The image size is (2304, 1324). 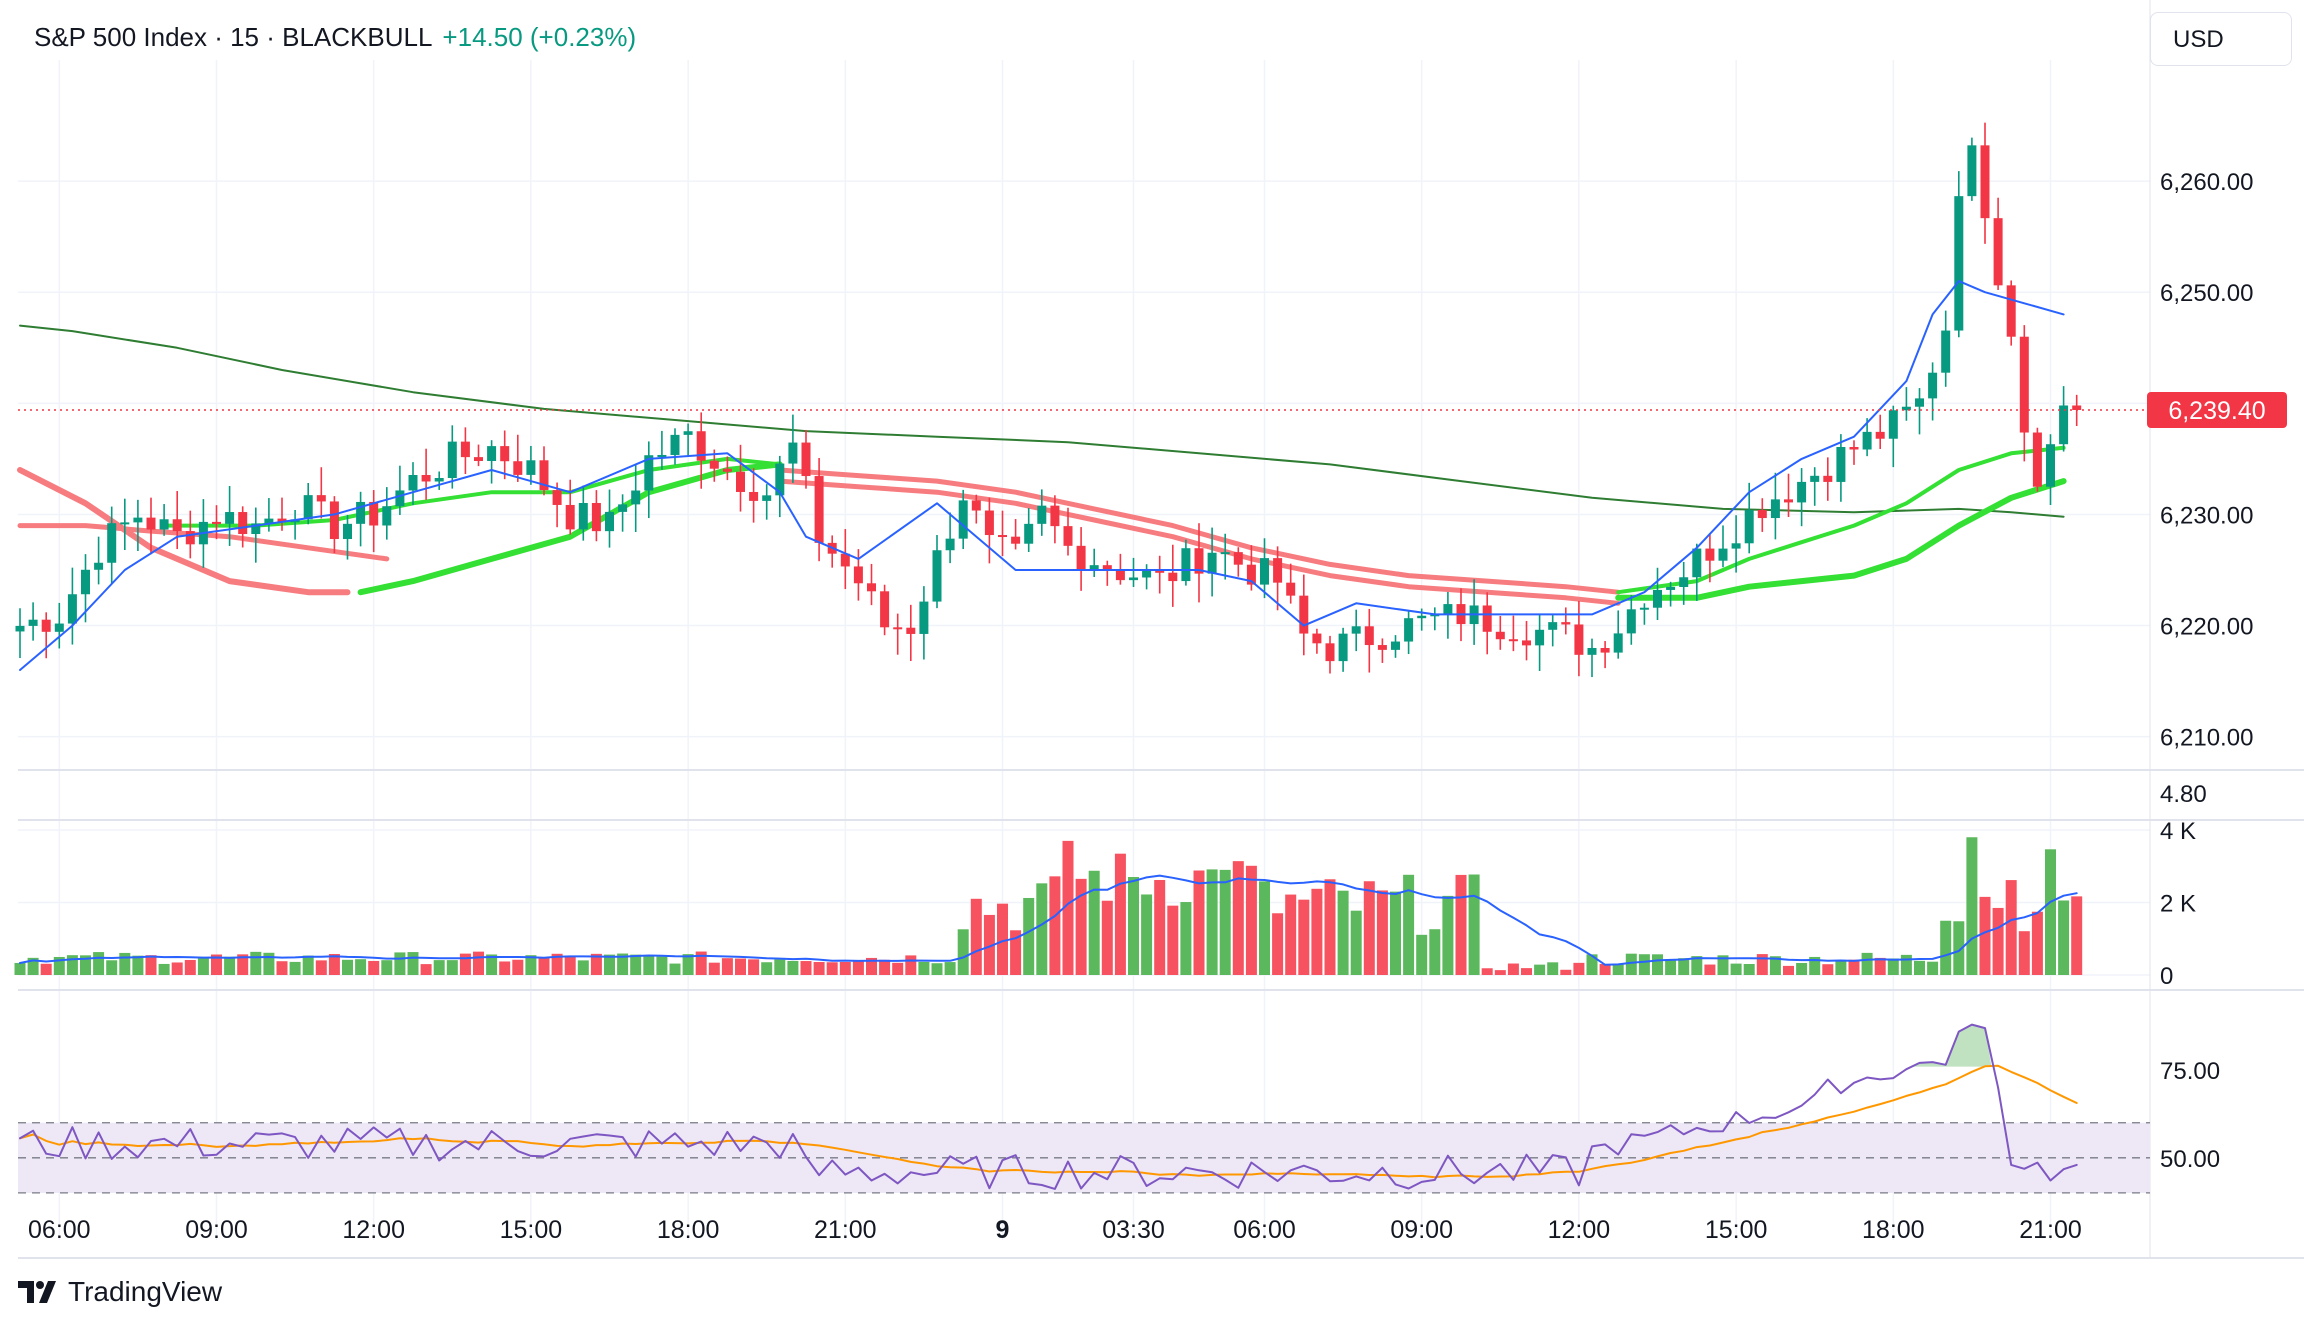 What do you see at coordinates (39, 1292) in the screenshot?
I see `tradingview-logo-icon` at bounding box center [39, 1292].